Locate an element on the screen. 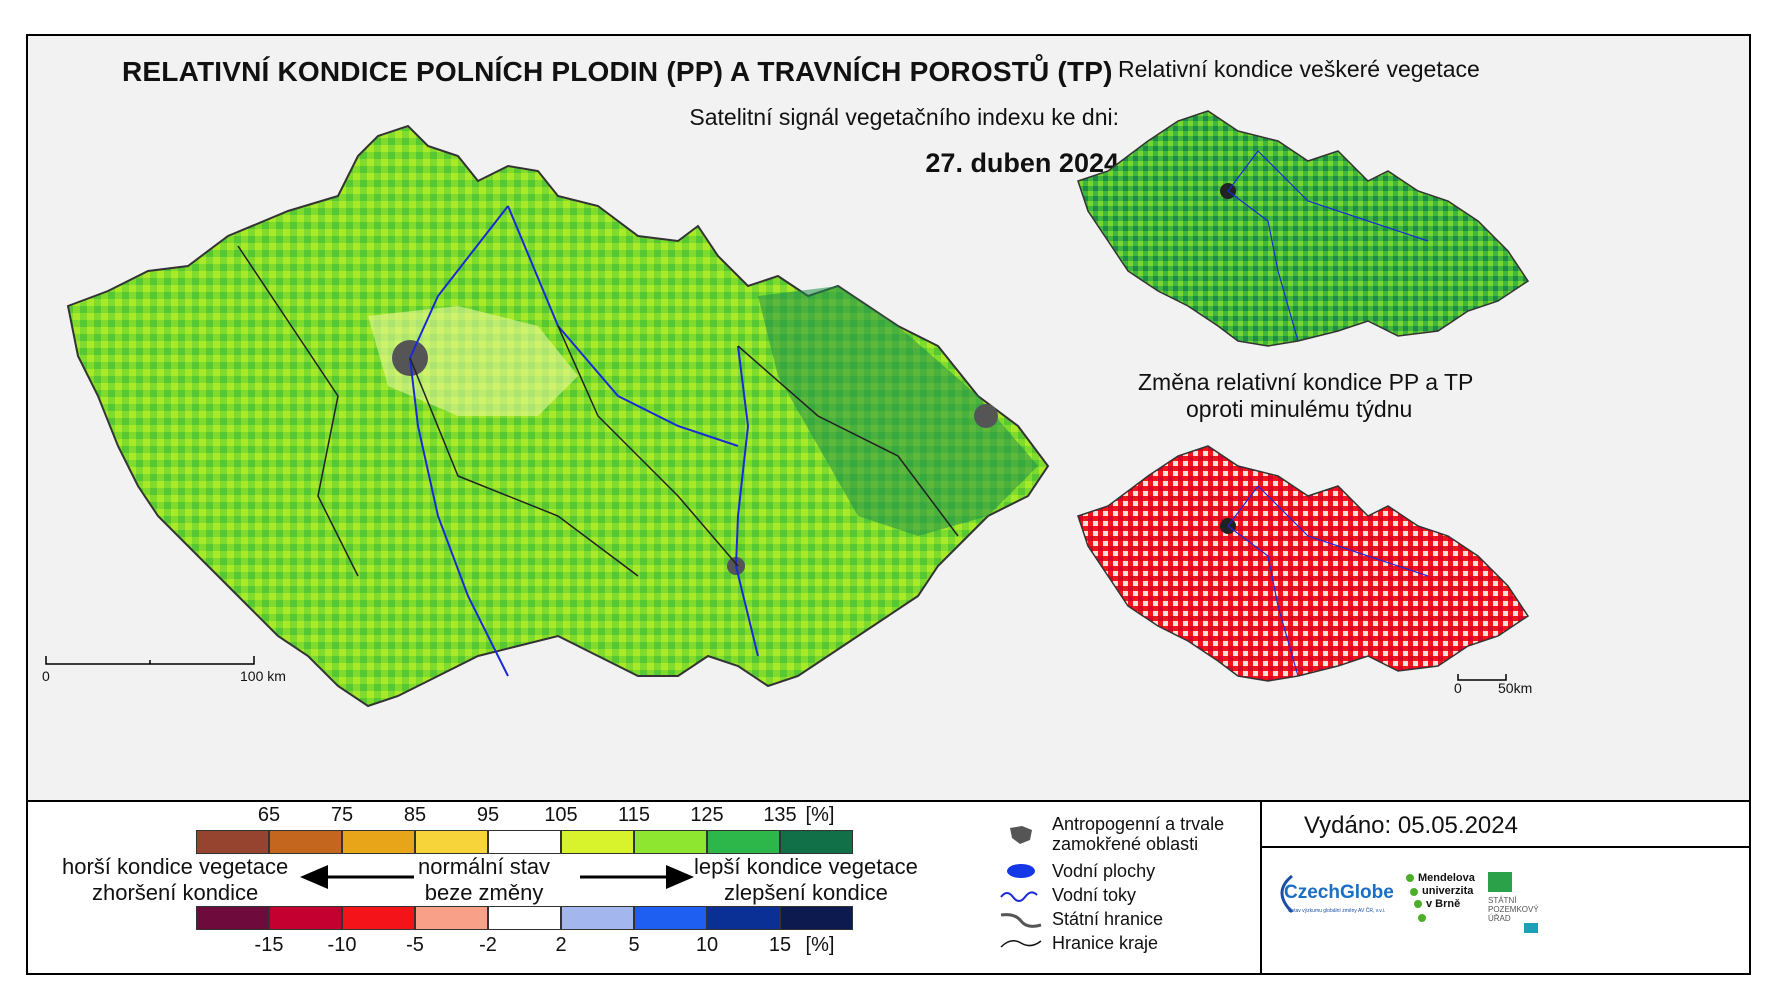  better-text: lepší kondice vegetace zlepšení kondice is located at coordinates (806, 880).